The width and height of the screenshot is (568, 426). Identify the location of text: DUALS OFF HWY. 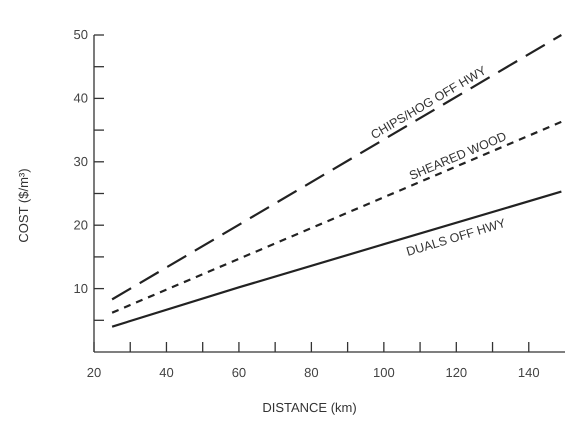
(456, 237).